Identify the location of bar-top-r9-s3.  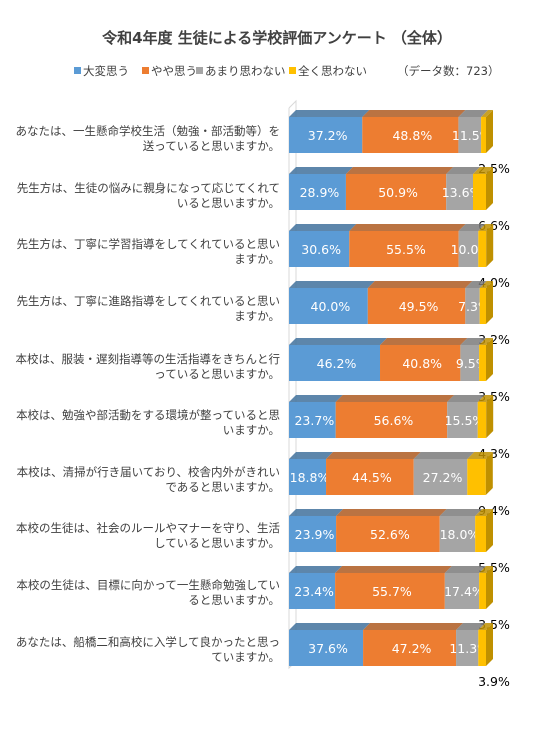
(485, 626).